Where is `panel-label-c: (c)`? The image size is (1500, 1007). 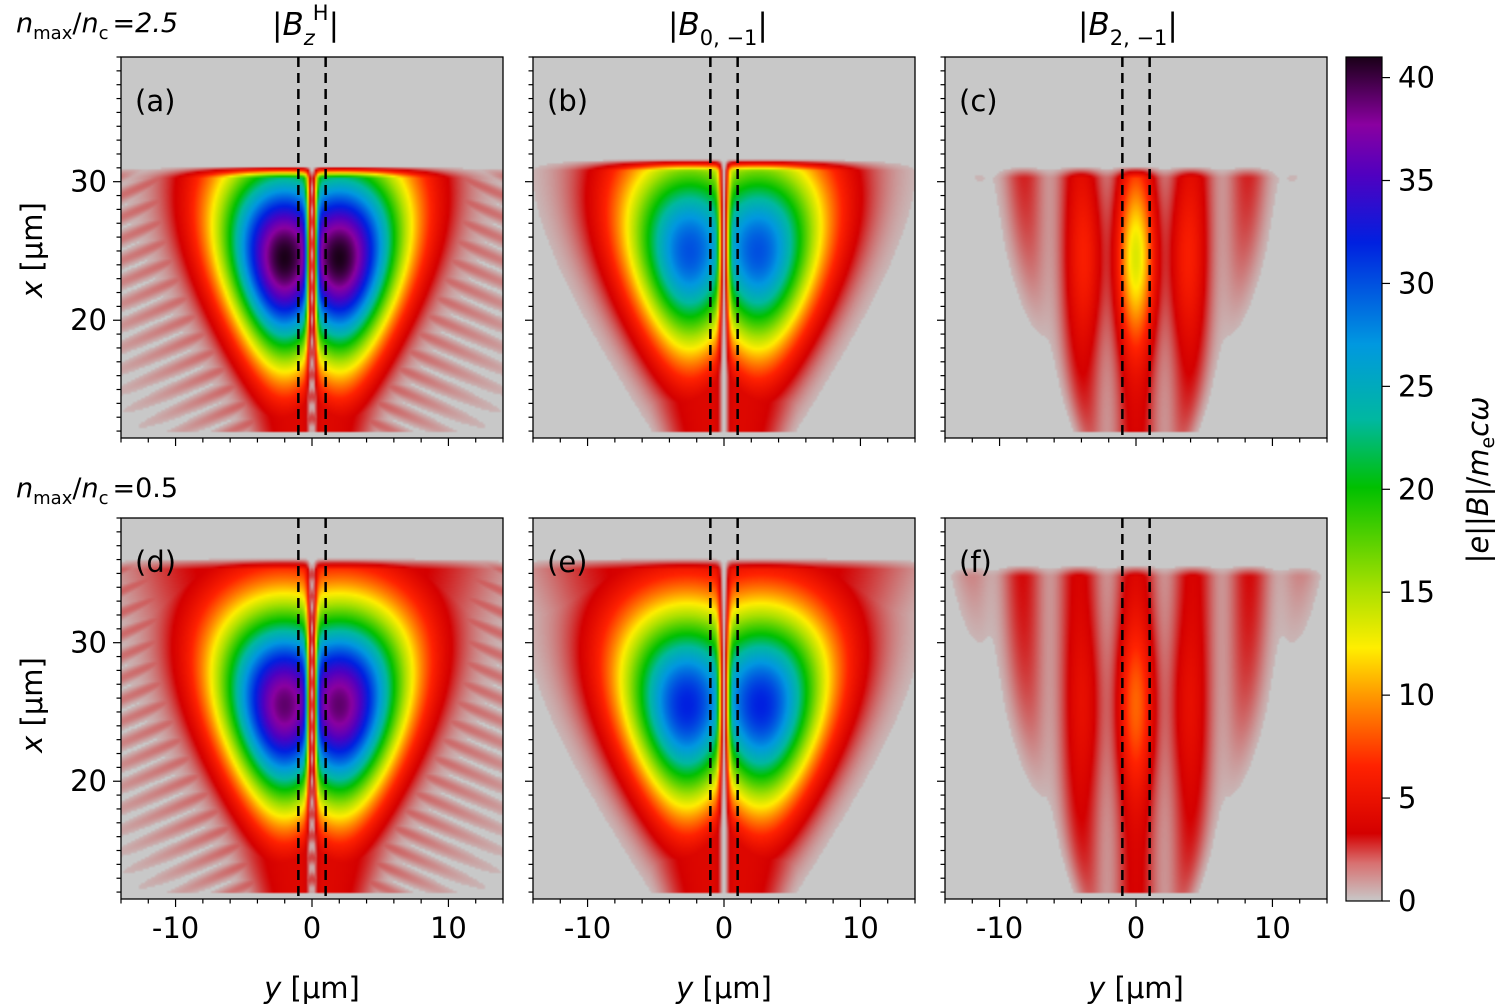
panel-label-c: (c) is located at coordinates (978, 101).